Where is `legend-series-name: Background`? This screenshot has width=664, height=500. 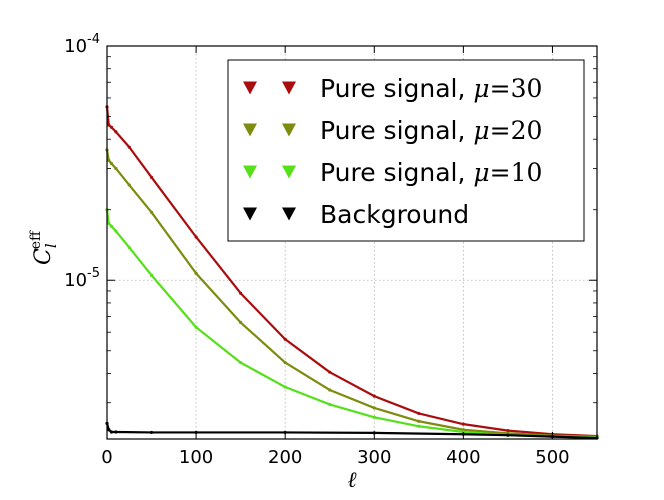 legend-series-name: Background is located at coordinates (394, 214).